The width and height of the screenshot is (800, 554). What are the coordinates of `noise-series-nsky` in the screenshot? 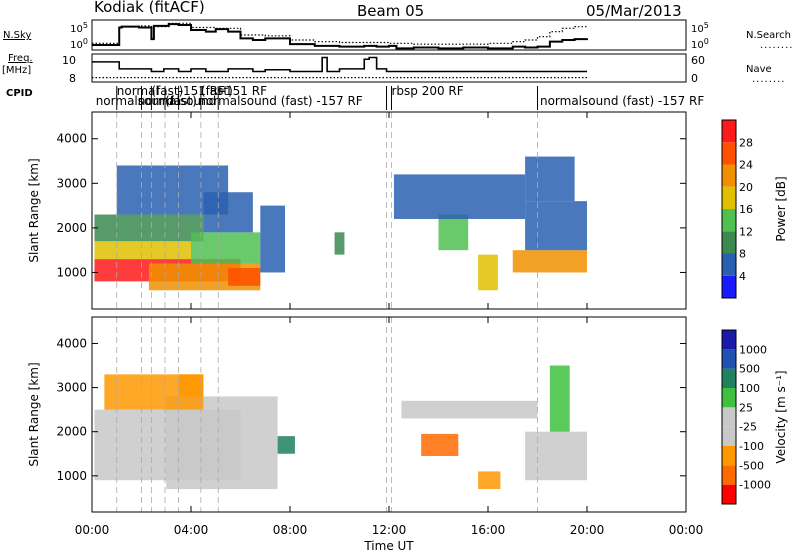 It's located at (340, 36).